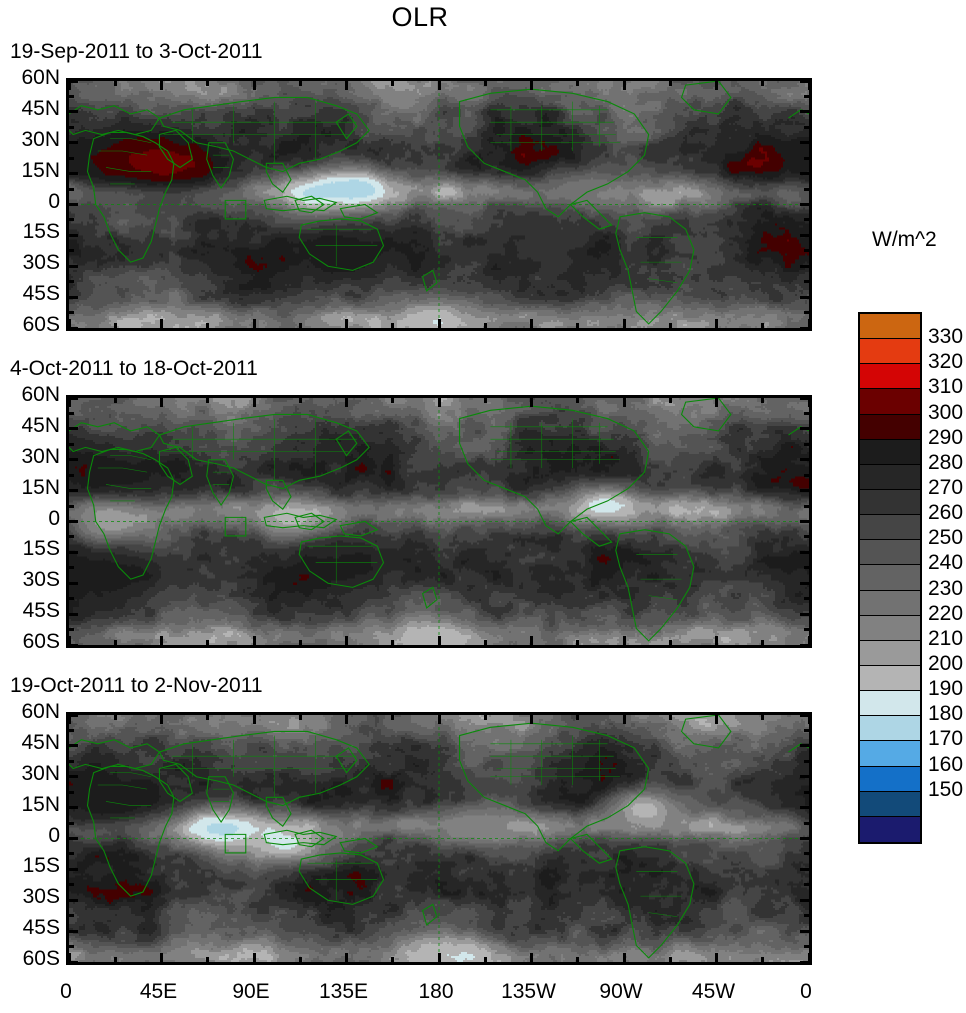 This screenshot has height=1013, width=966. I want to click on colorbar, so click(890, 578).